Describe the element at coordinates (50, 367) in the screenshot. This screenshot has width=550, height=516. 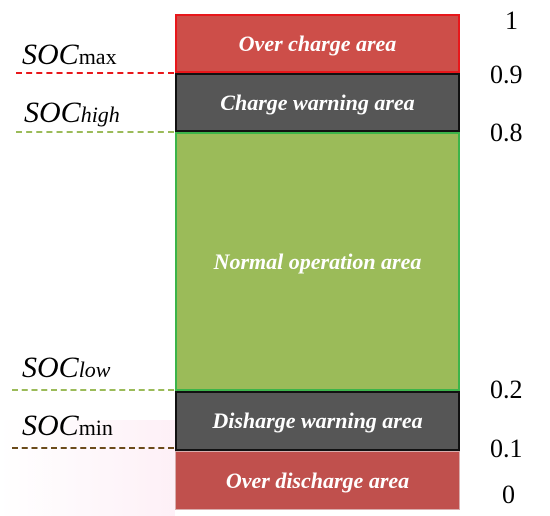
I see `soc-low-main: SOC` at that location.